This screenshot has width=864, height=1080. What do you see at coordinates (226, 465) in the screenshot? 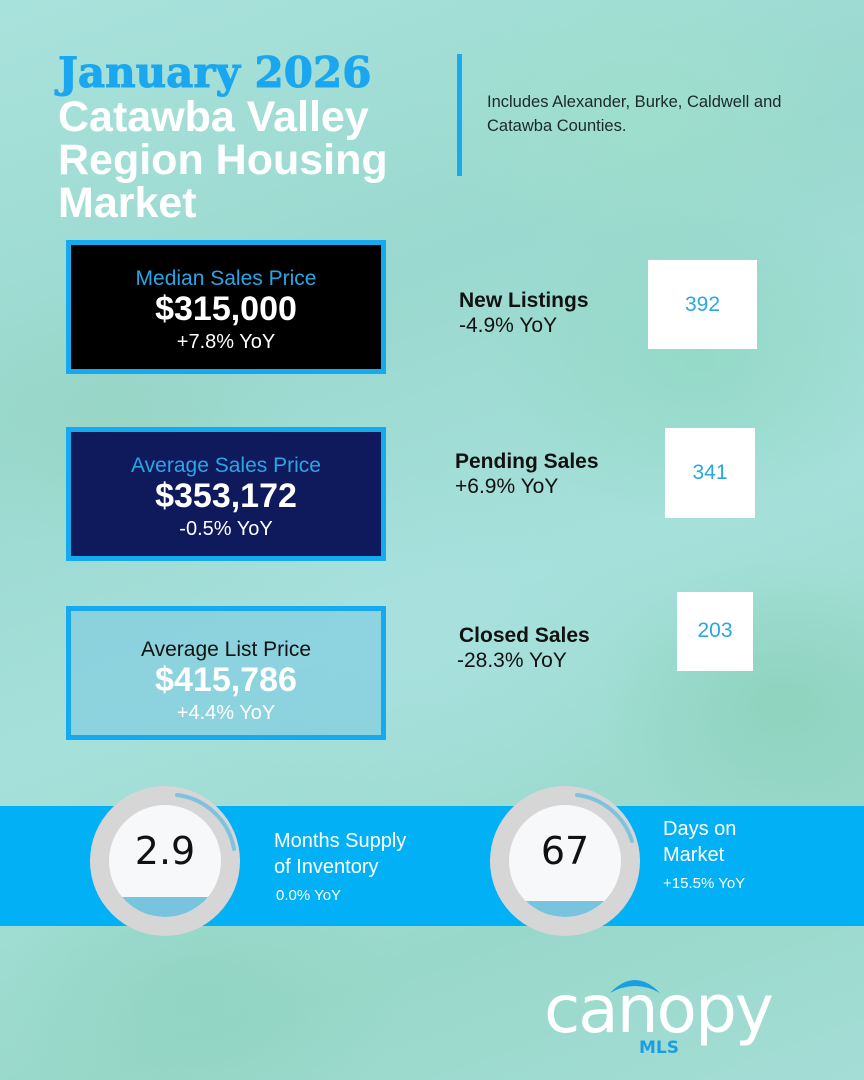
I see `card-label: Average Sales Price` at bounding box center [226, 465].